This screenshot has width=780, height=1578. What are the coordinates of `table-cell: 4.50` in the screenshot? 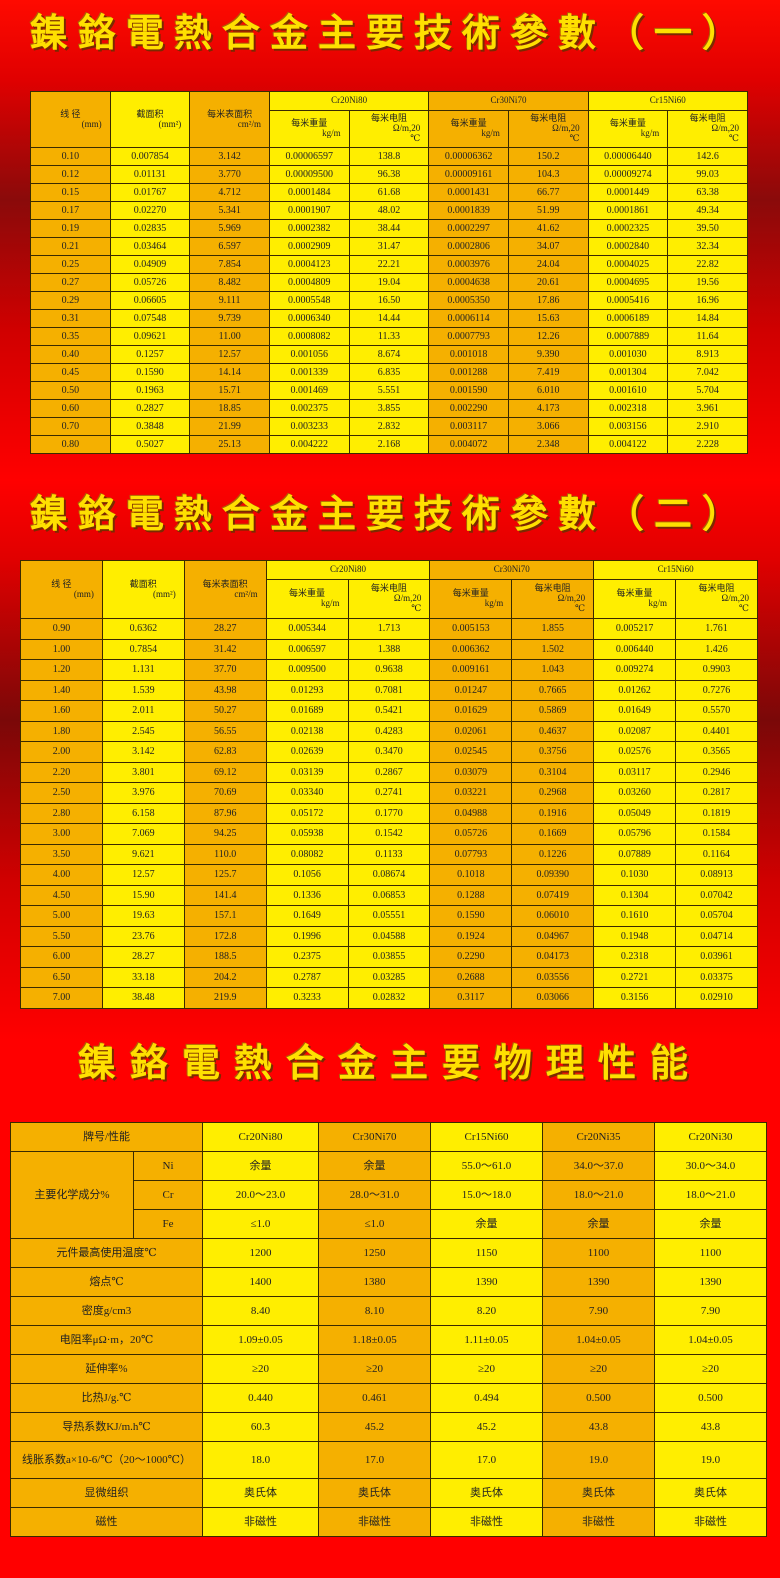 It's located at (61, 895).